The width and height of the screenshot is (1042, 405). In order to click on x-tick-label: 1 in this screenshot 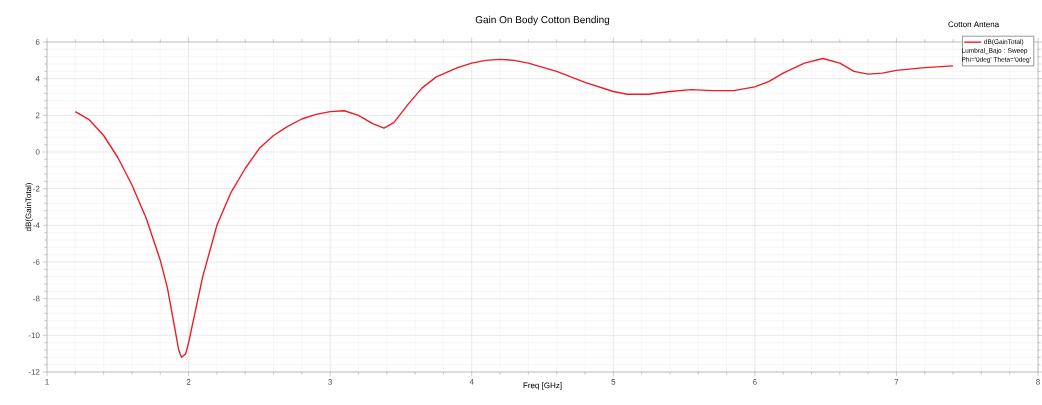, I will do `click(47, 382)`.